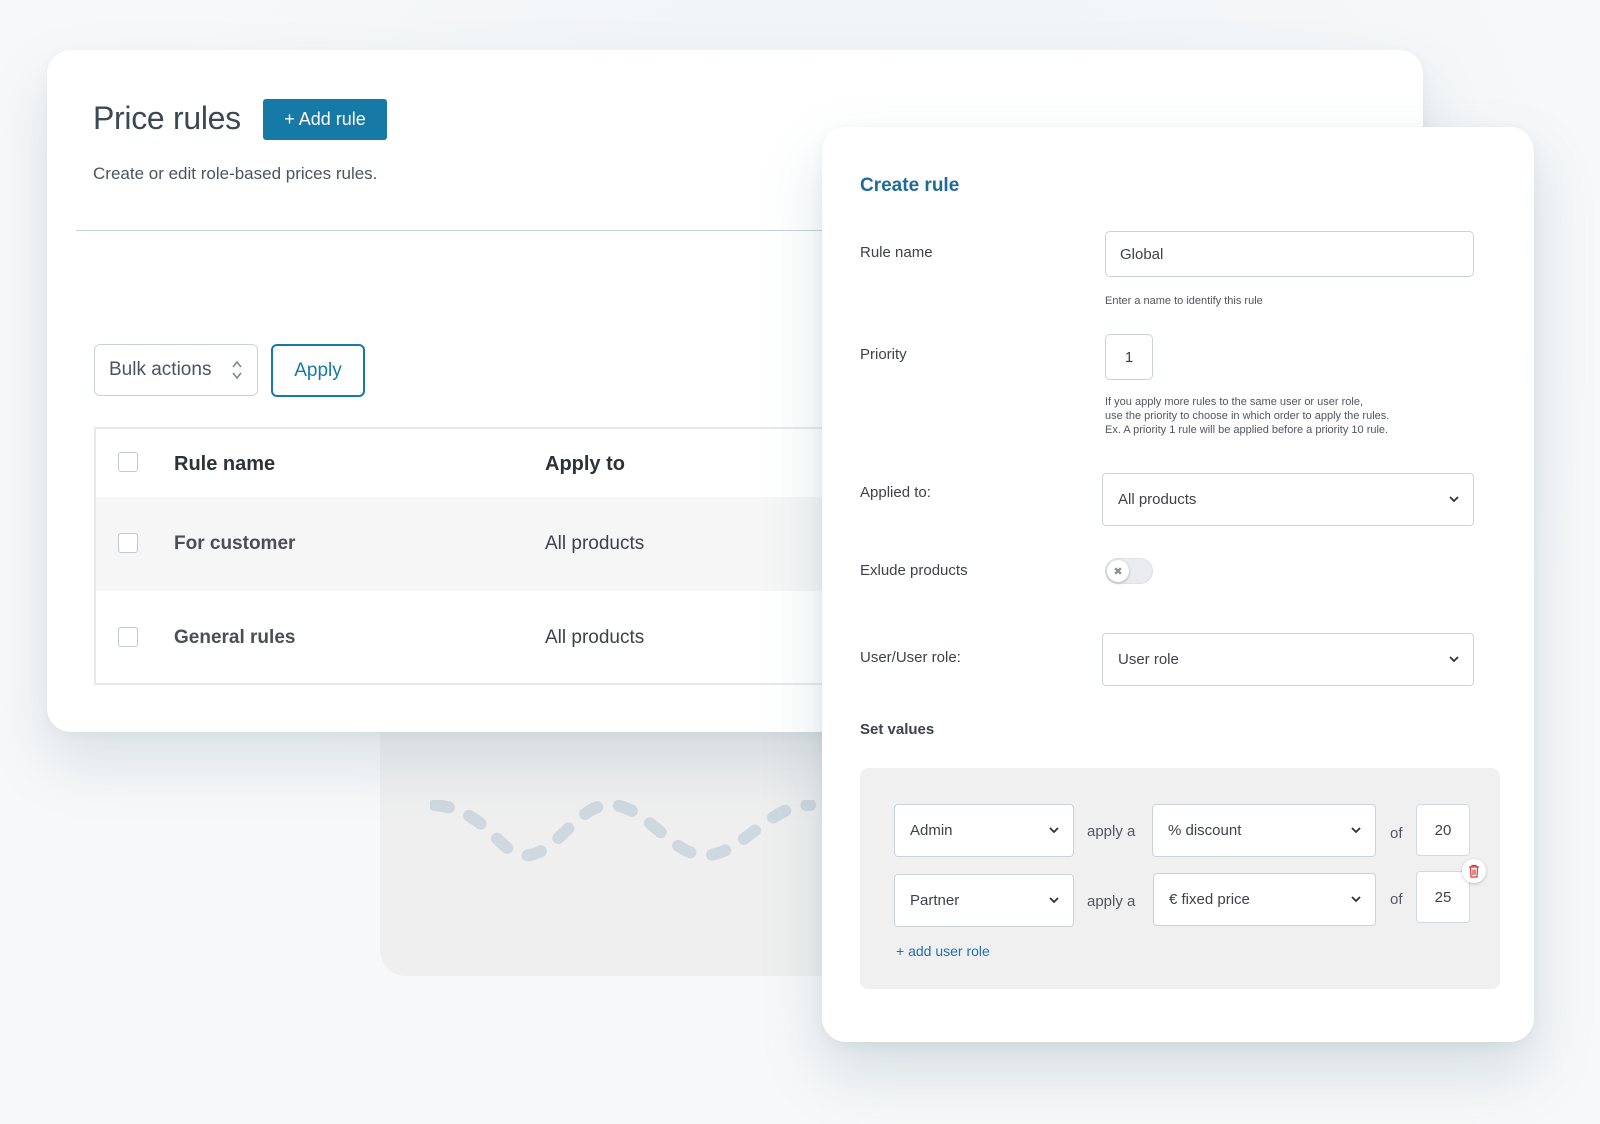 The image size is (1600, 1124). Describe the element at coordinates (1209, 899) in the screenshot. I see `price-type-value: € fixed price` at that location.